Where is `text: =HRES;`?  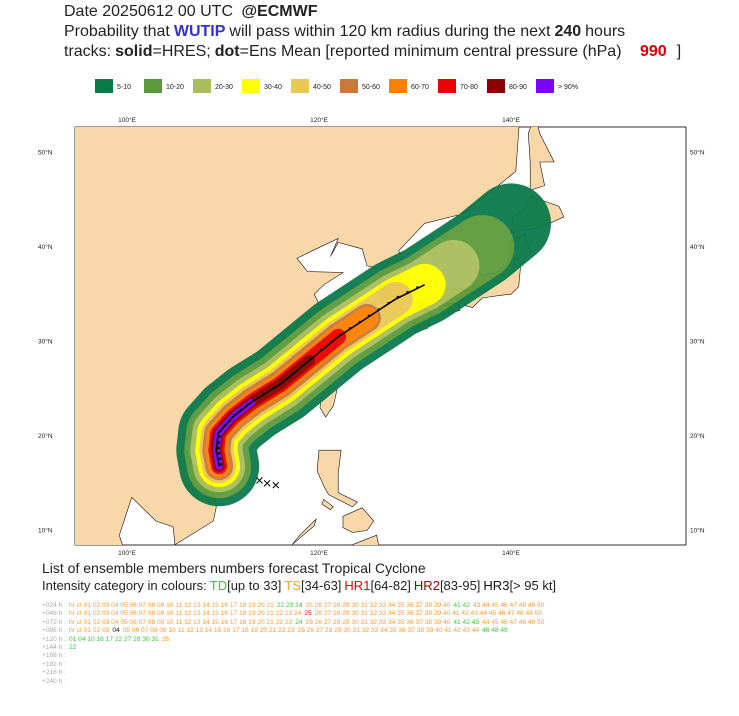
text: =HRES; is located at coordinates (181, 51).